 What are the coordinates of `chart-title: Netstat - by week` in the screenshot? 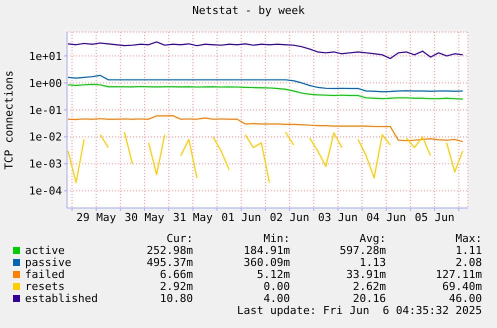 It's located at (248, 10).